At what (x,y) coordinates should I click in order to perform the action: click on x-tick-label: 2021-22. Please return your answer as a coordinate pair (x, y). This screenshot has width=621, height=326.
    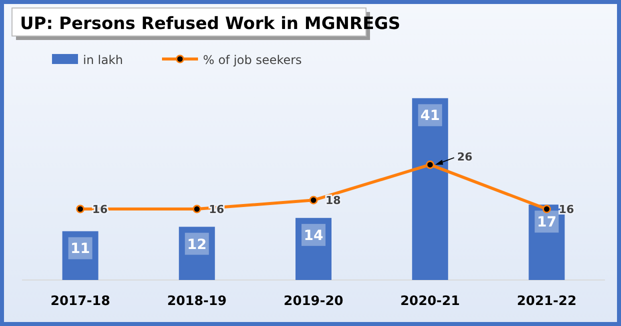
    Looking at the image, I should click on (546, 301).